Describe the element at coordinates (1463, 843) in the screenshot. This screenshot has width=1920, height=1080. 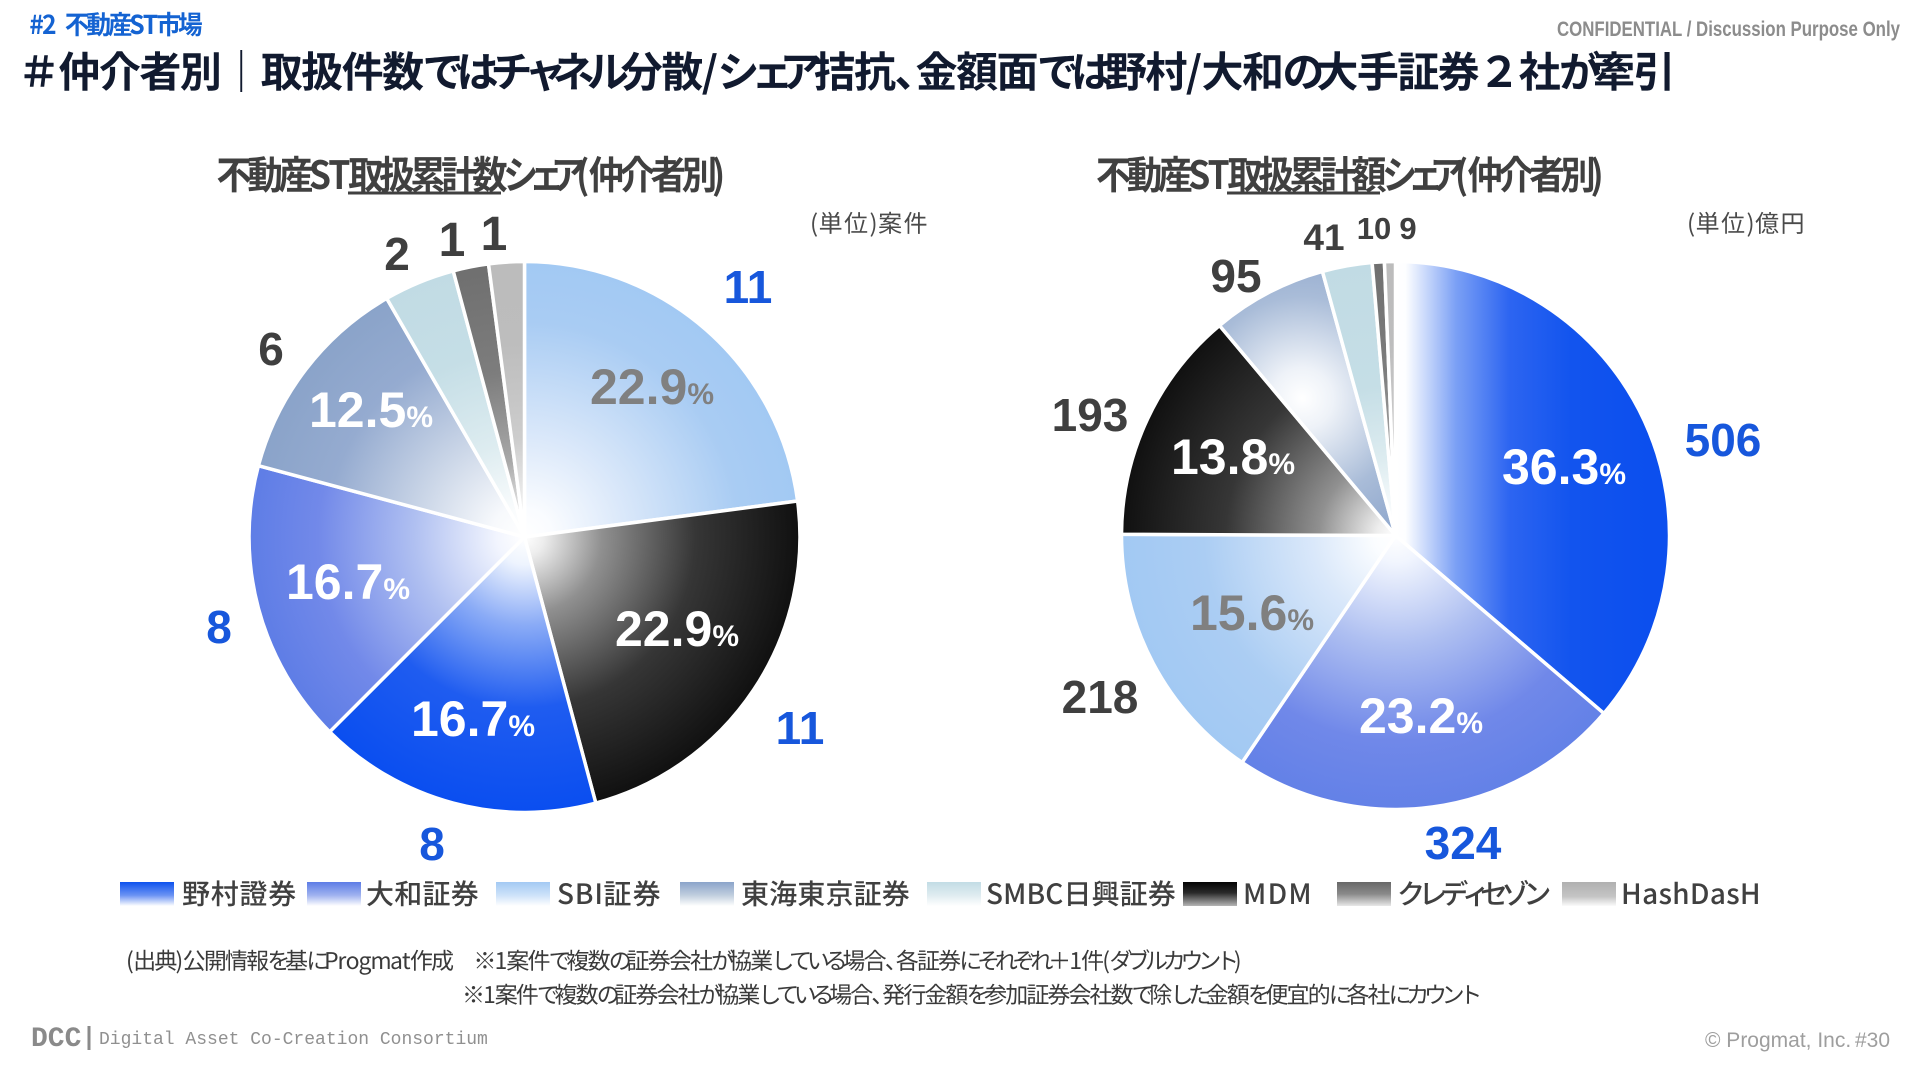
I see `svg-text: 324` at that location.